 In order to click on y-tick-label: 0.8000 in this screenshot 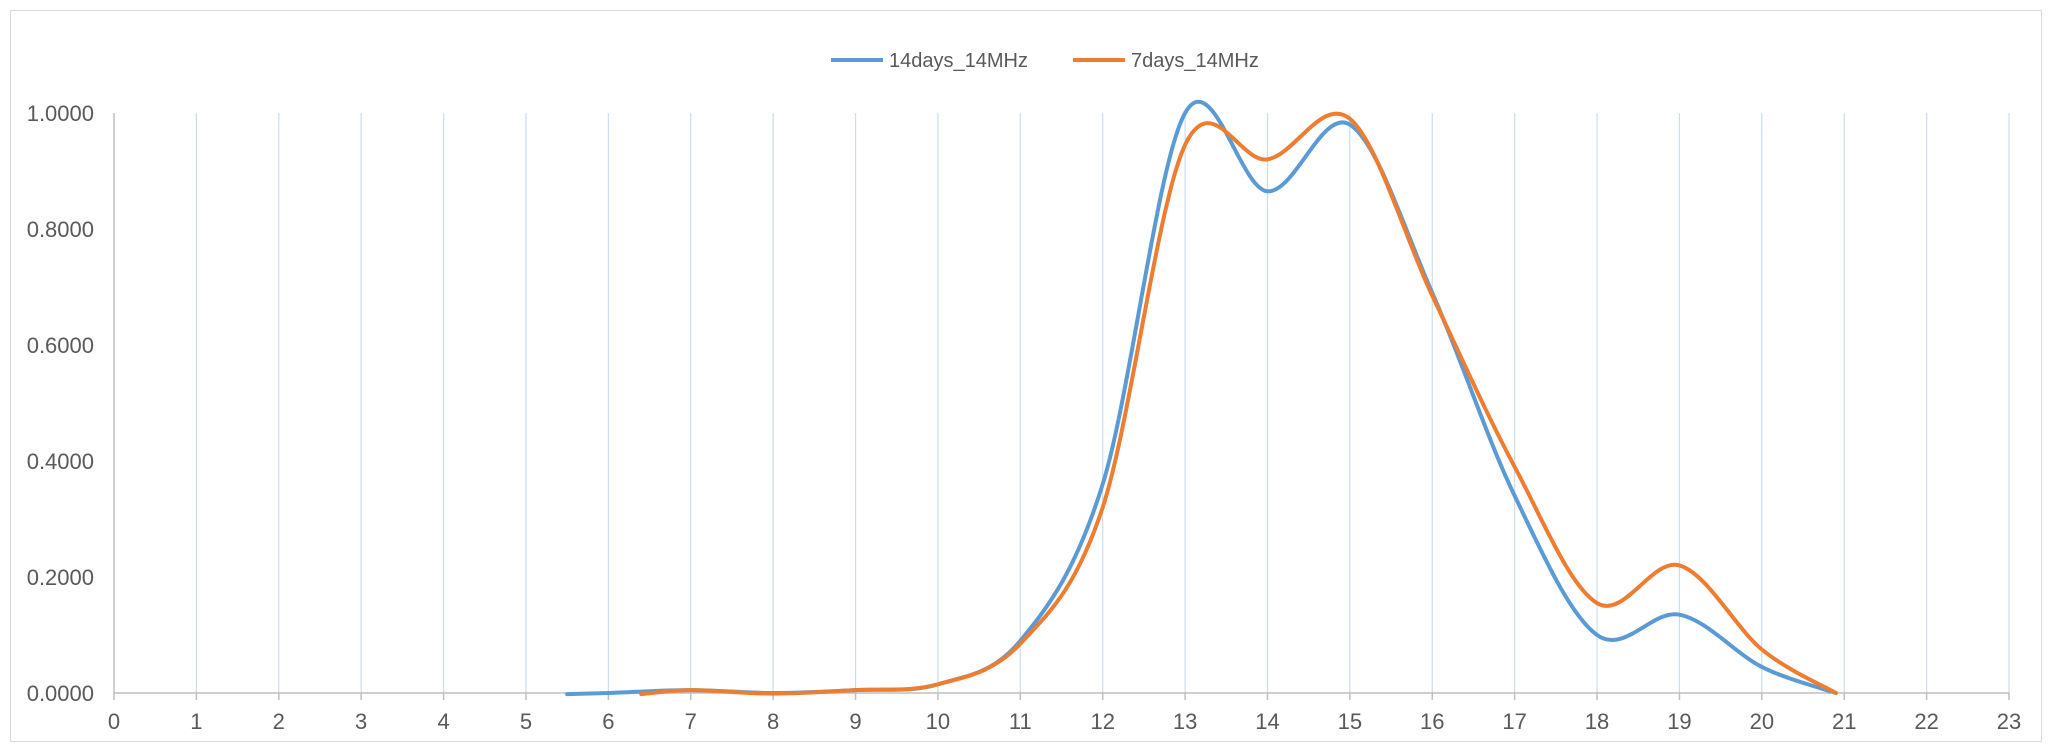, I will do `click(60, 229)`.